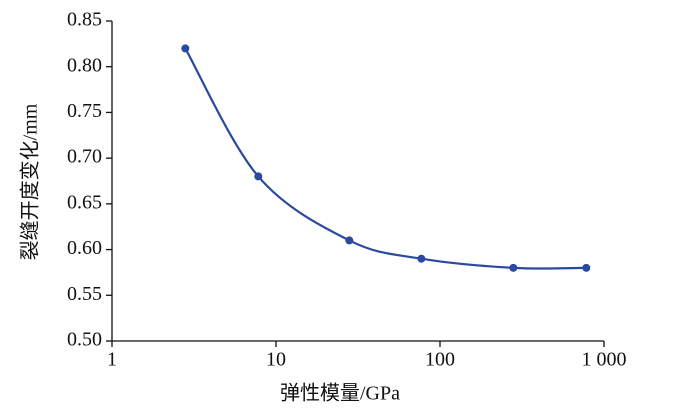 This screenshot has height=420, width=675. I want to click on x-tick-label: 10, so click(276, 360).